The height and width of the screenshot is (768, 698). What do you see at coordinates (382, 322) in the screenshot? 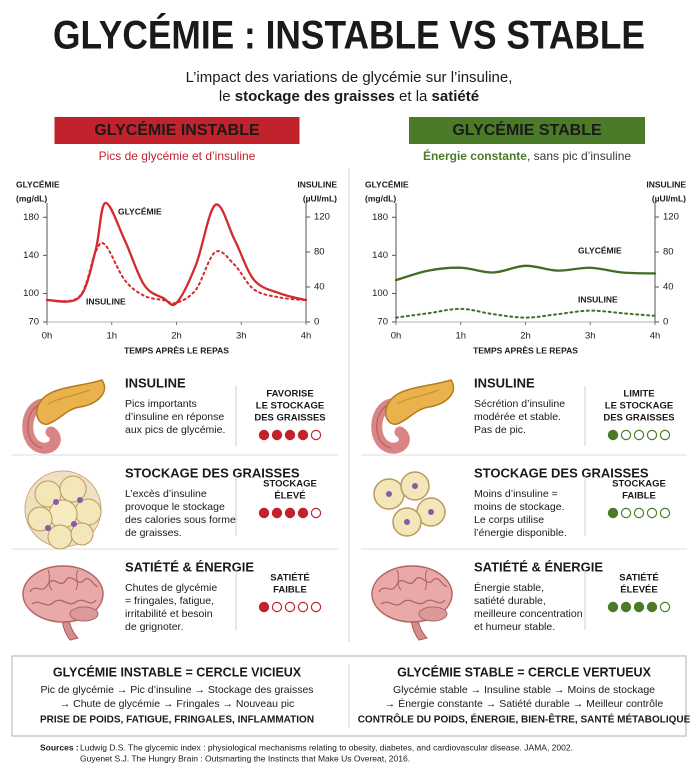
I see `y-tick-label: 70` at bounding box center [382, 322].